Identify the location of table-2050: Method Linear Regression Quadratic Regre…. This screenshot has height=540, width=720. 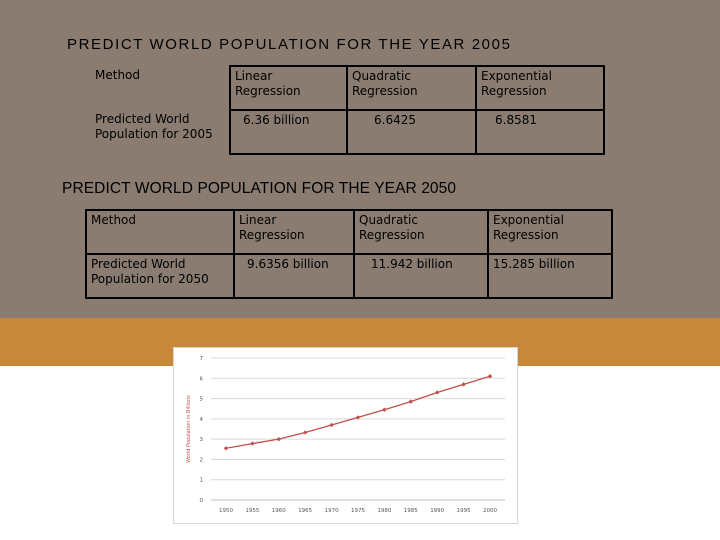
(349, 254).